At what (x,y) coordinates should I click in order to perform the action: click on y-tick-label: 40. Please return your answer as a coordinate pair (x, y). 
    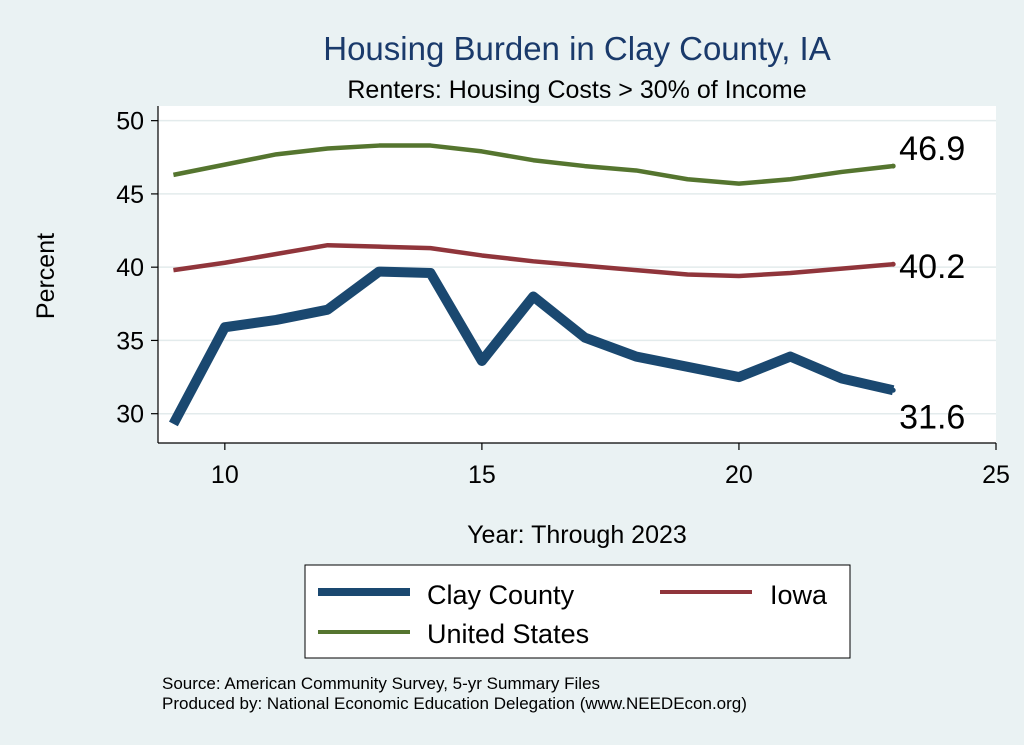
    Looking at the image, I should click on (130, 268).